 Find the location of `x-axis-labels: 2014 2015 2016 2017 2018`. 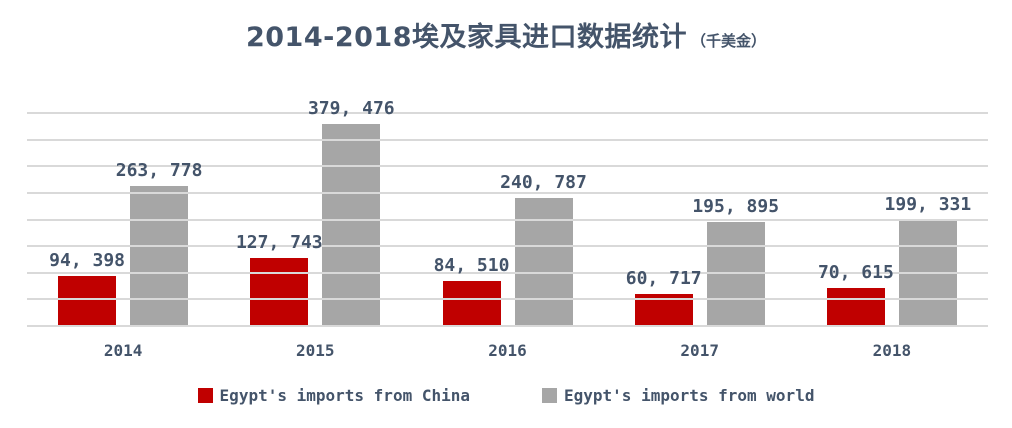

x-axis-labels: 2014 2015 2016 2017 2018 is located at coordinates (507, 352).